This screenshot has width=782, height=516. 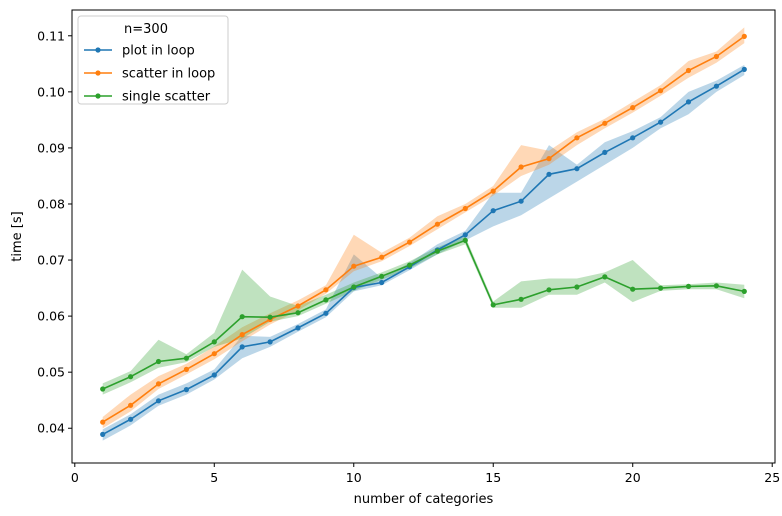 What do you see at coordinates (51, 203) in the screenshot?
I see `y-tick-label: 0.08` at bounding box center [51, 203].